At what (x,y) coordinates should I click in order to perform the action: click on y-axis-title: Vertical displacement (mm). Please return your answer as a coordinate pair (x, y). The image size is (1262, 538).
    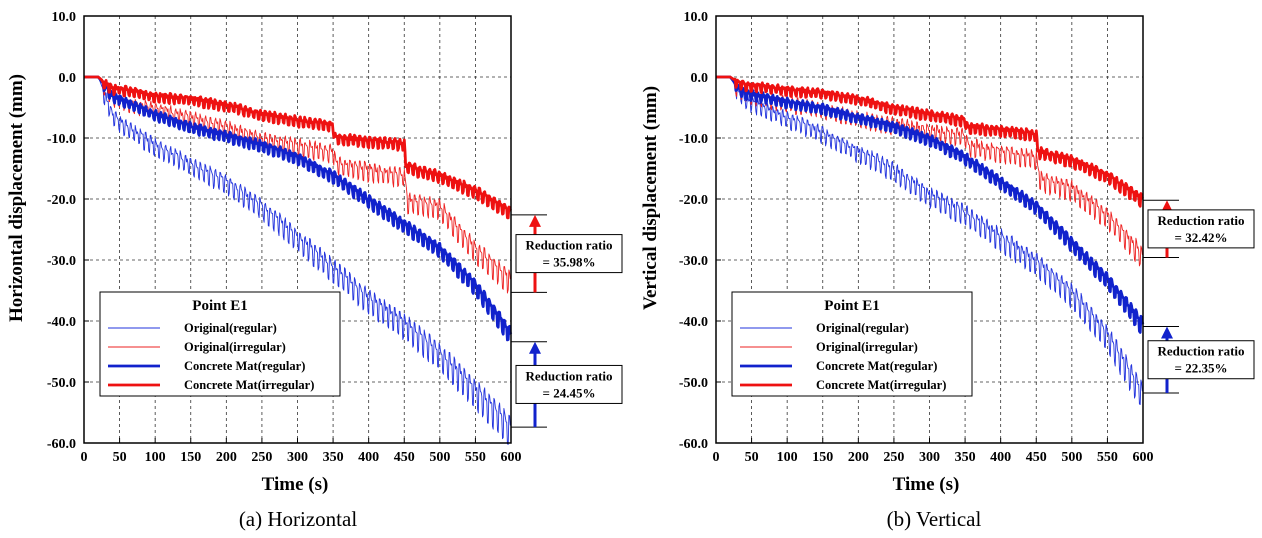
    Looking at the image, I should click on (650, 198).